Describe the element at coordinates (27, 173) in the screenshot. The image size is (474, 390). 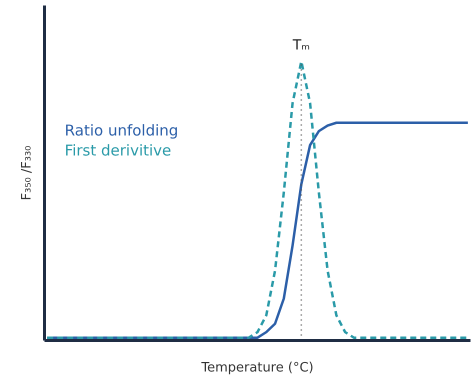
I see `y-axis-title: F₃₅₀ /F₃₃₀` at that location.